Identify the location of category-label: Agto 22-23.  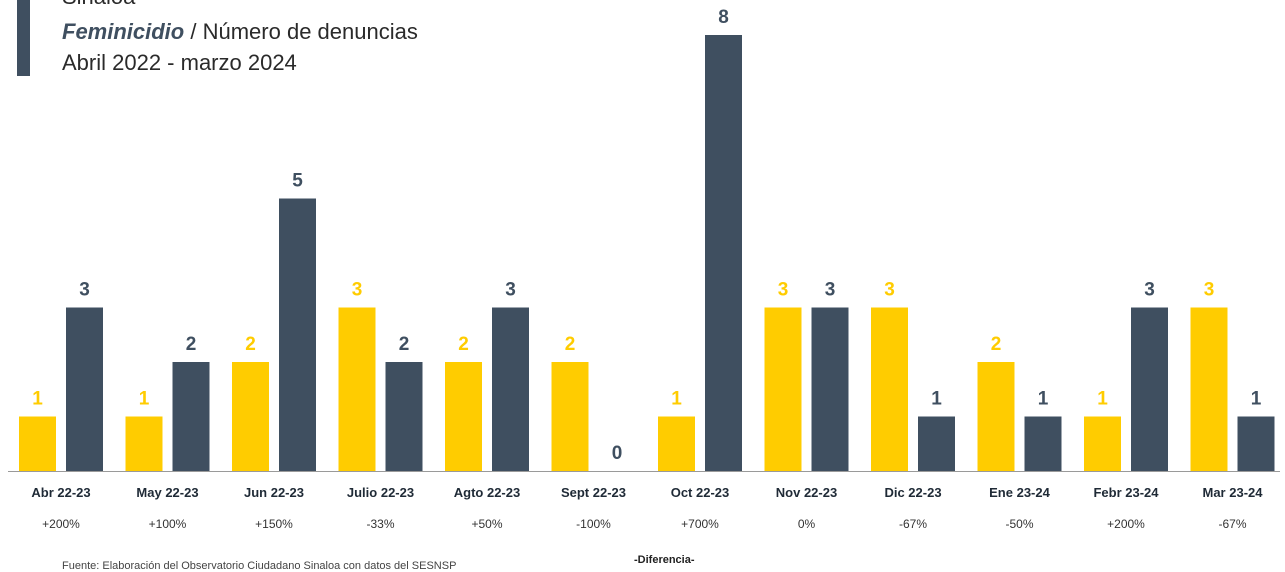
(487, 492).